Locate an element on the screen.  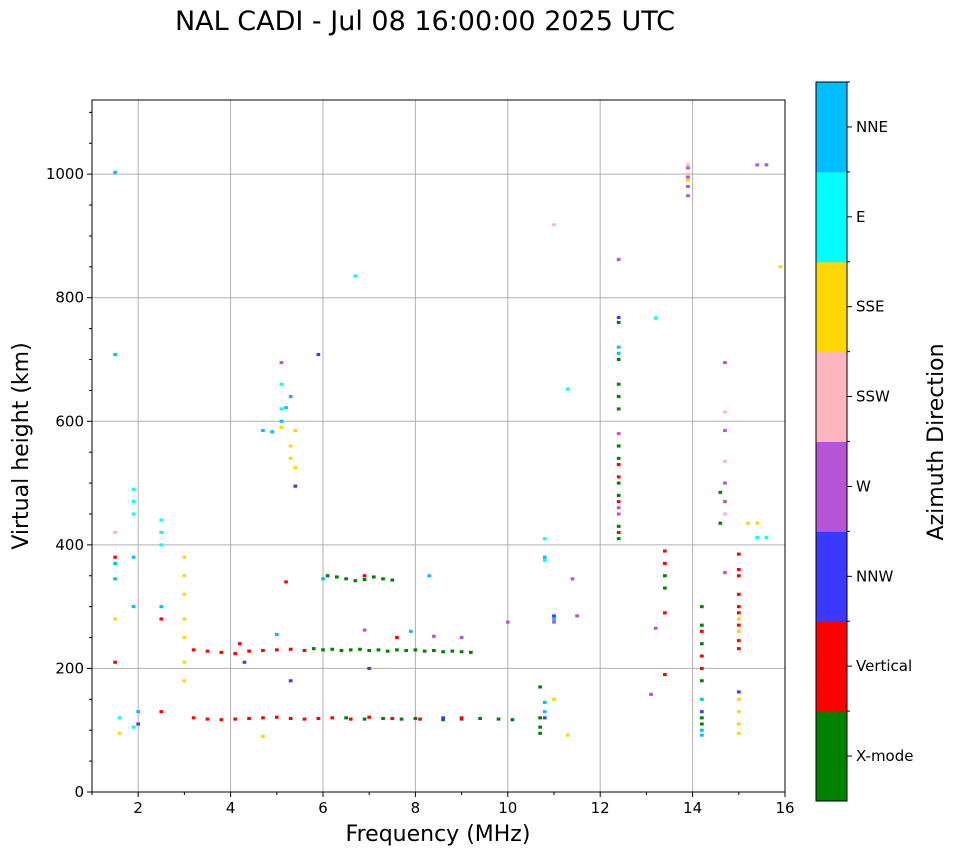
y-tick-label: 0 is located at coordinates (79, 792).